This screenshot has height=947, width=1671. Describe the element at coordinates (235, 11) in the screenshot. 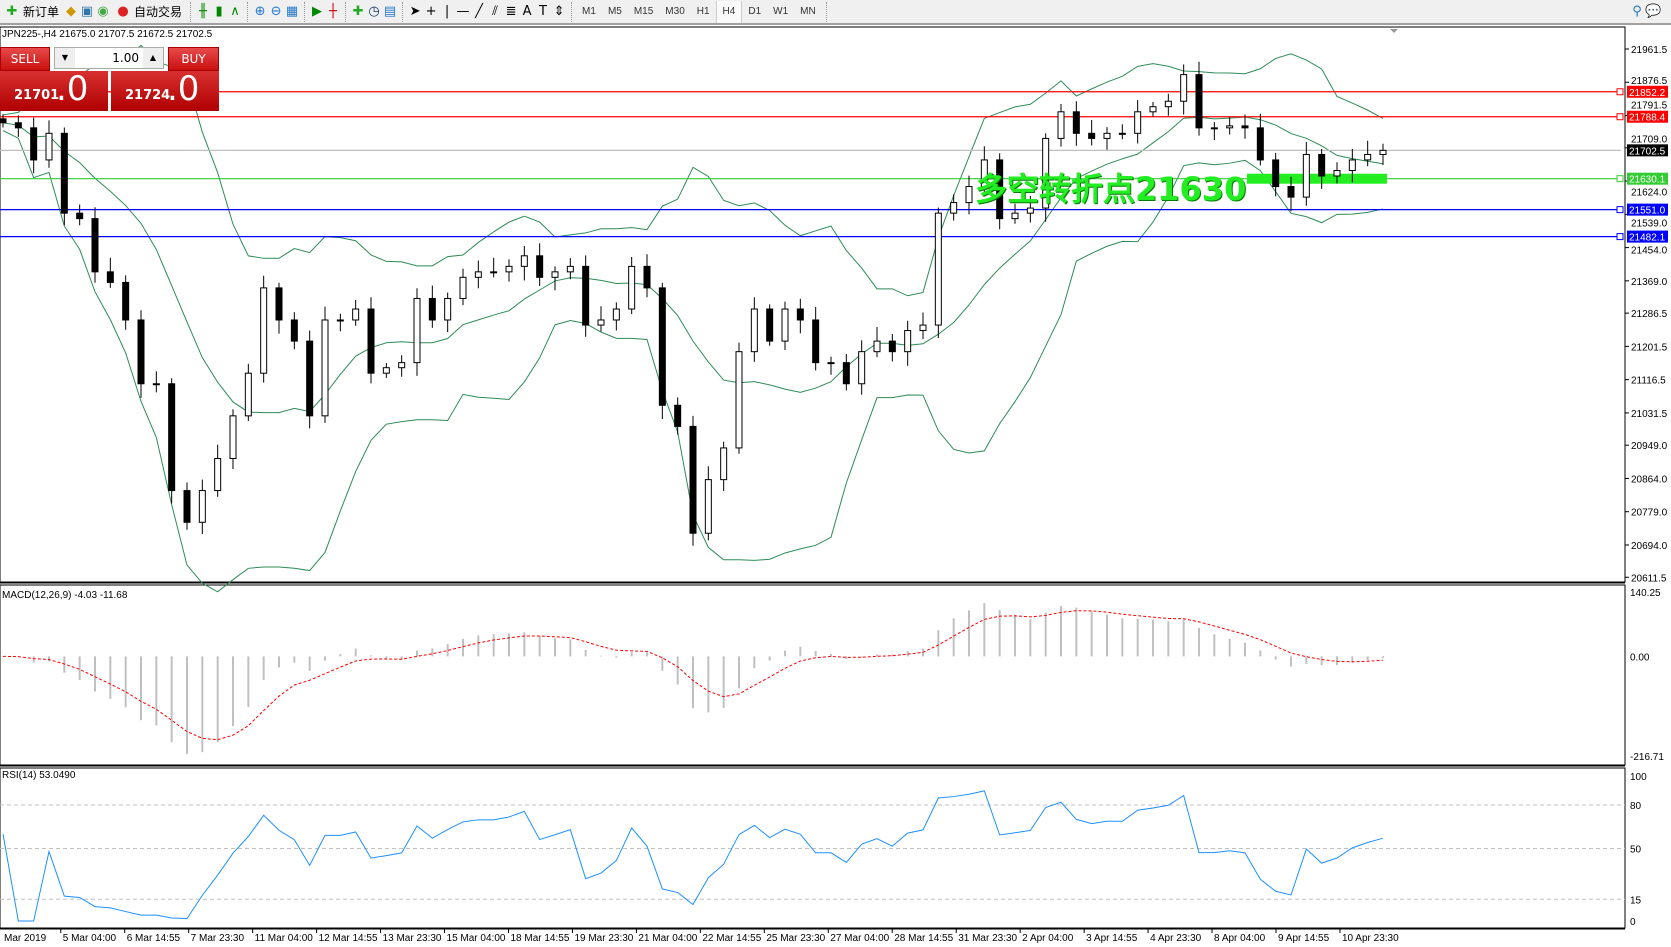

I see `line-chart-icon: ∧` at that location.